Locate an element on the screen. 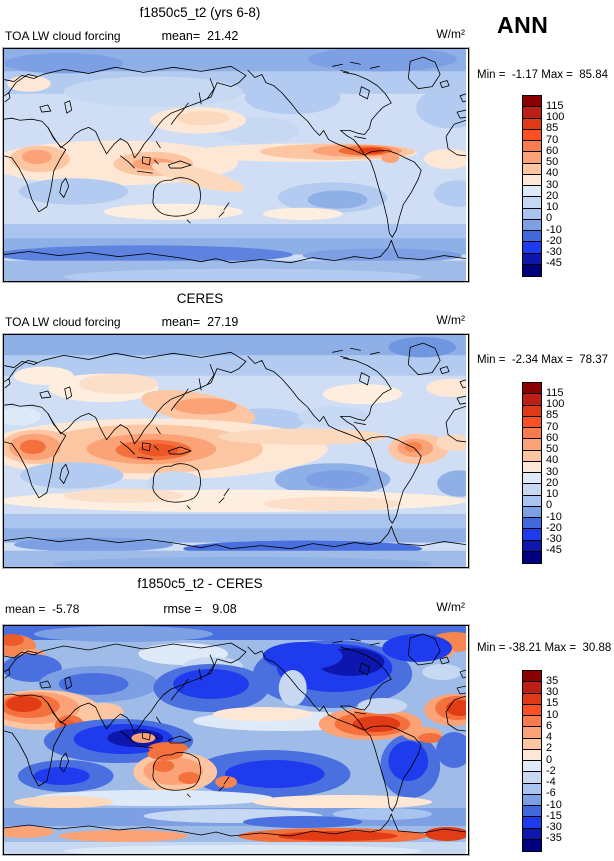  colorbar-tick-label: 40 is located at coordinates (552, 173).